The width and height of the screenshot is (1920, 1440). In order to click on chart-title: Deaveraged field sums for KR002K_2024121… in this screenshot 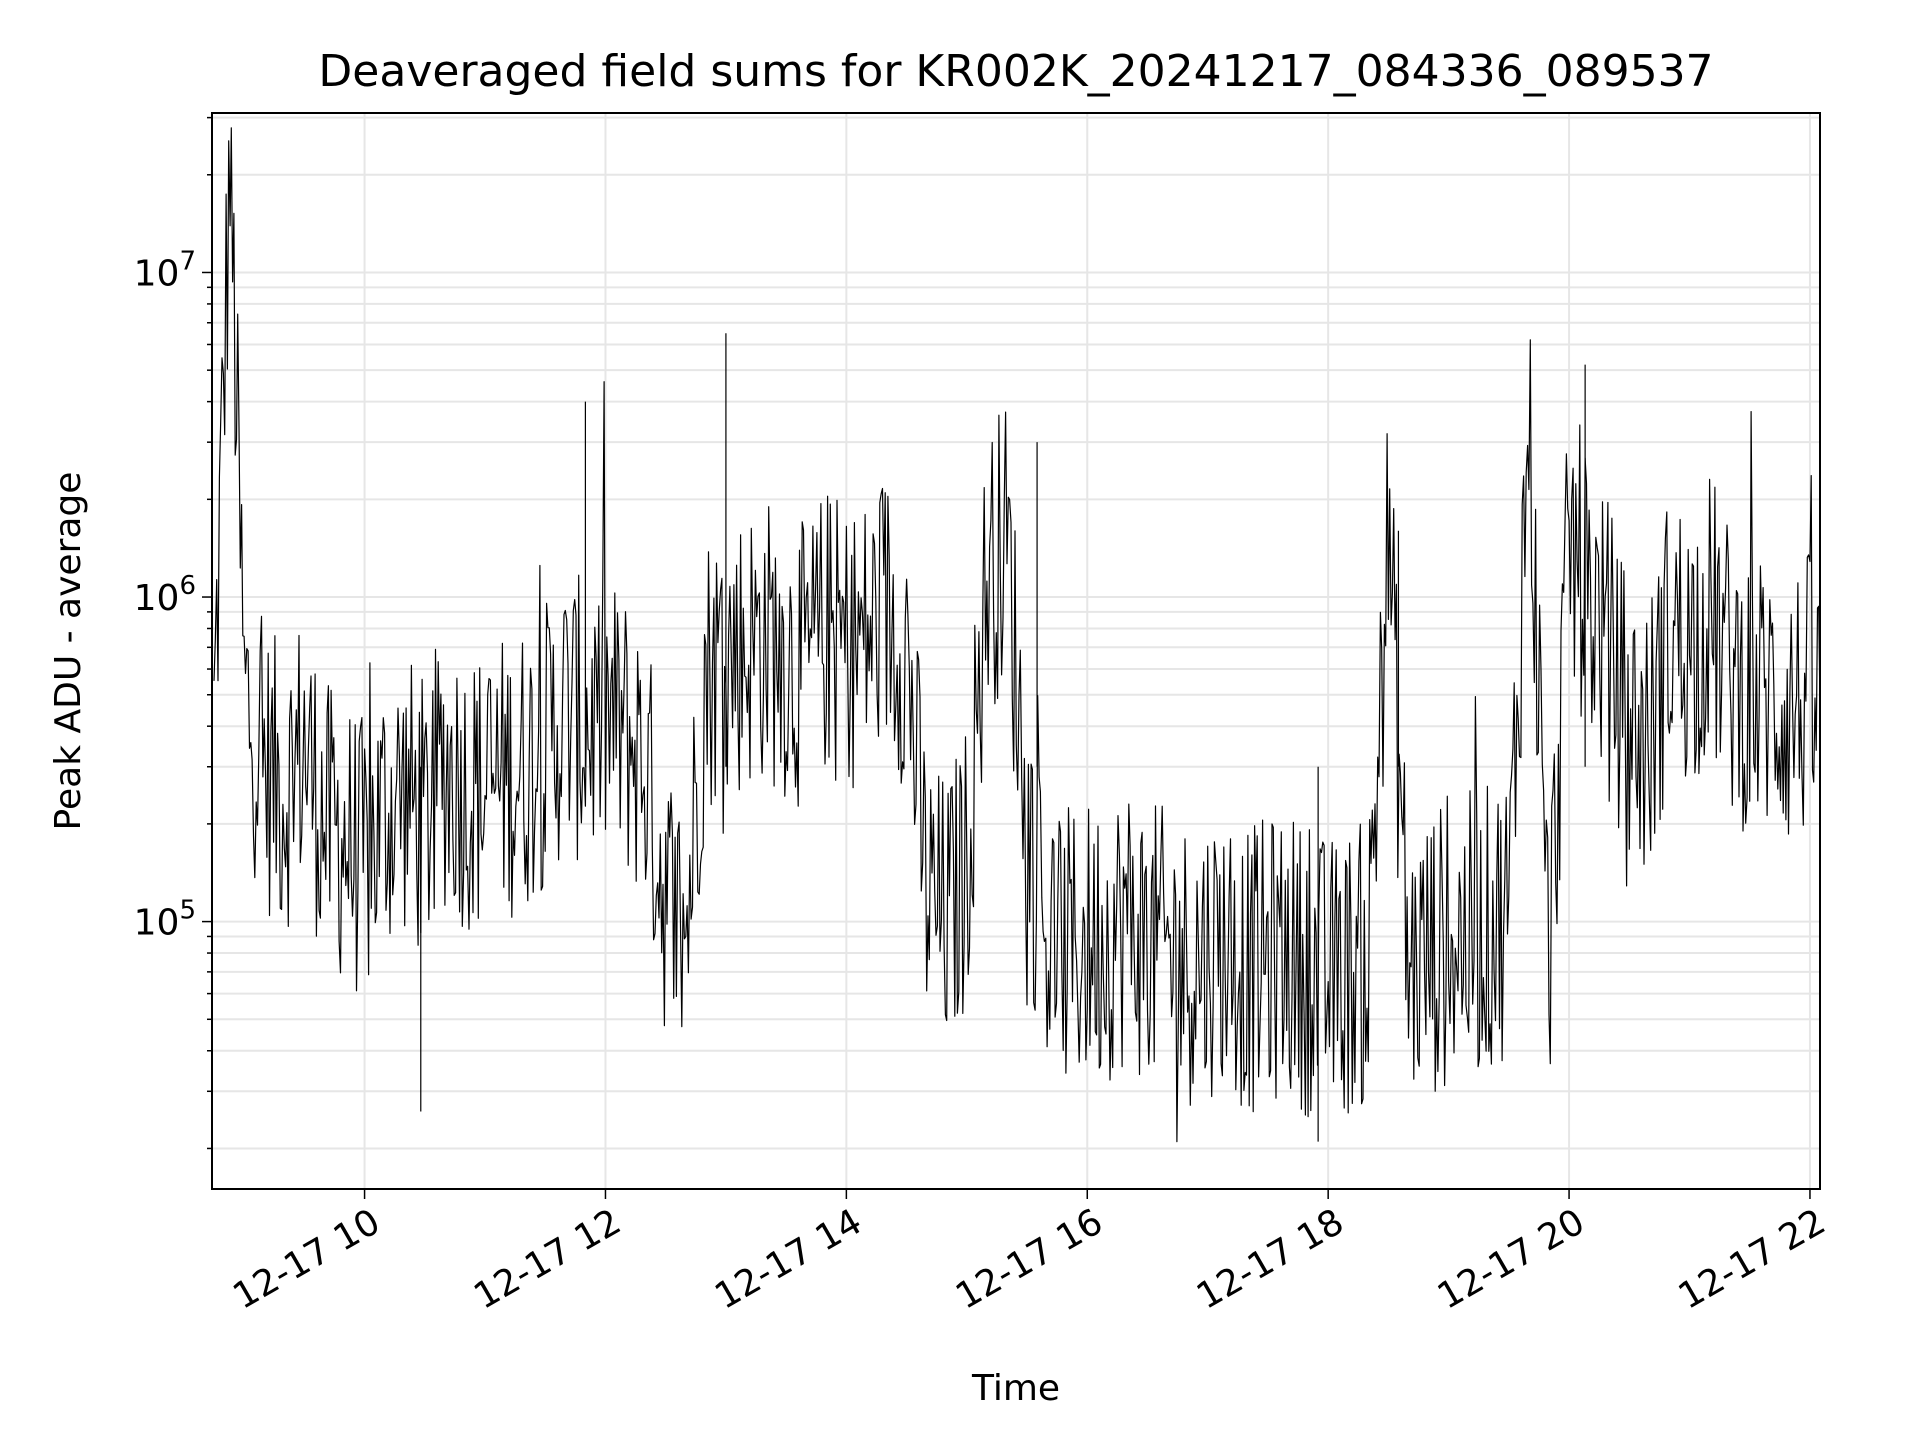, I will do `click(1015, 71)`.